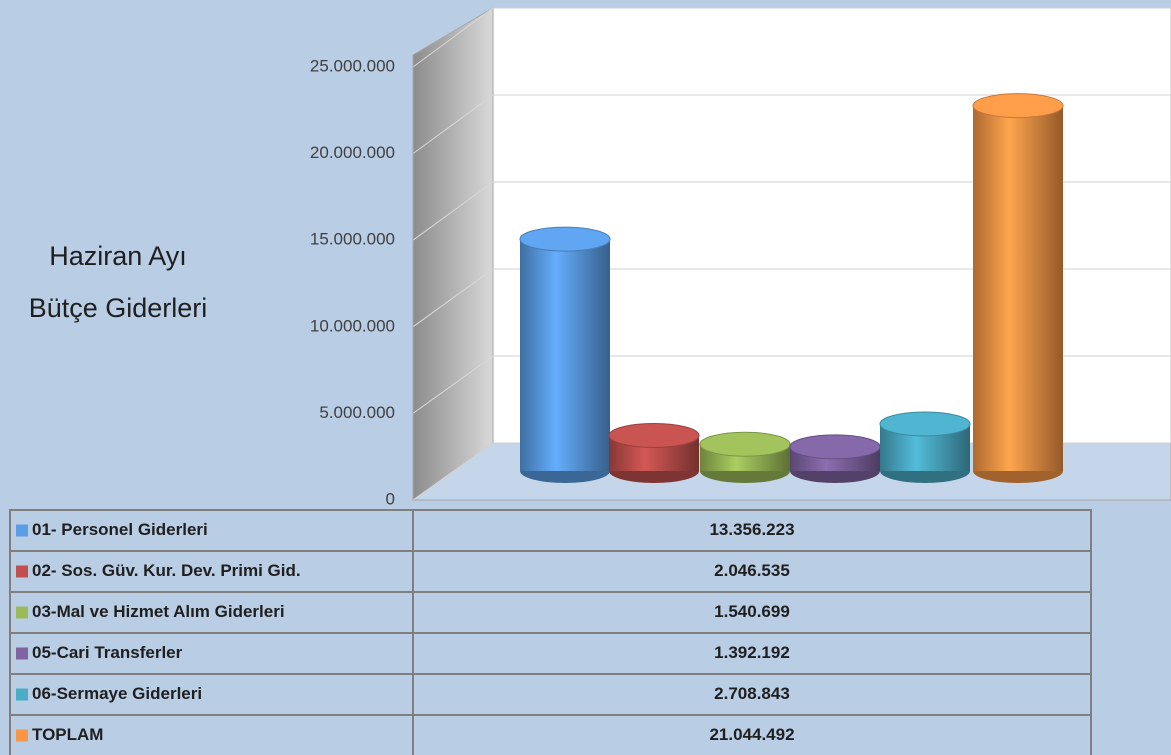 The width and height of the screenshot is (1171, 755). I want to click on y-tick-label: 10.000.000, so click(352, 325).